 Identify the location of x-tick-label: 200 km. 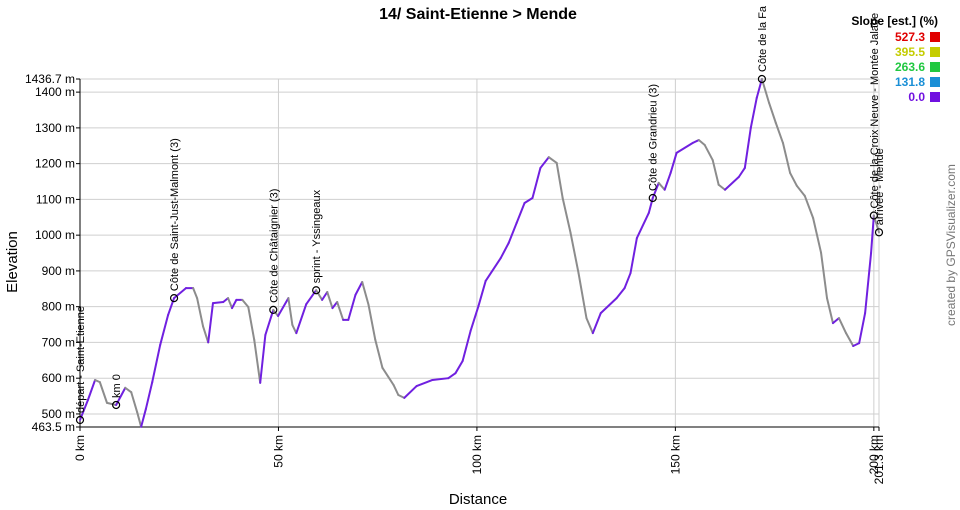
(874, 454).